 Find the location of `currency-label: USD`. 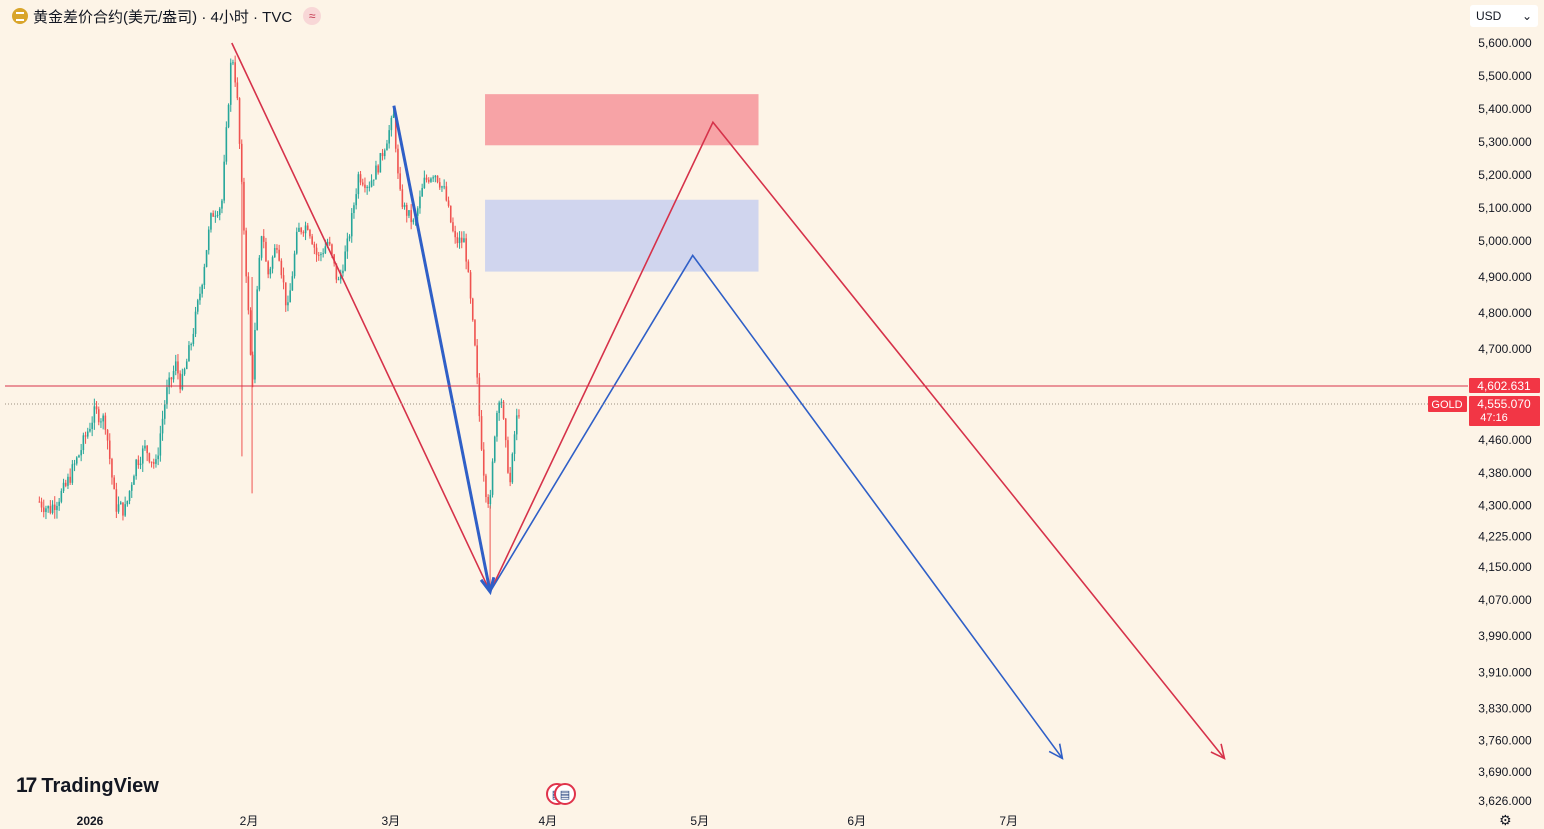

currency-label: USD is located at coordinates (1489, 16).